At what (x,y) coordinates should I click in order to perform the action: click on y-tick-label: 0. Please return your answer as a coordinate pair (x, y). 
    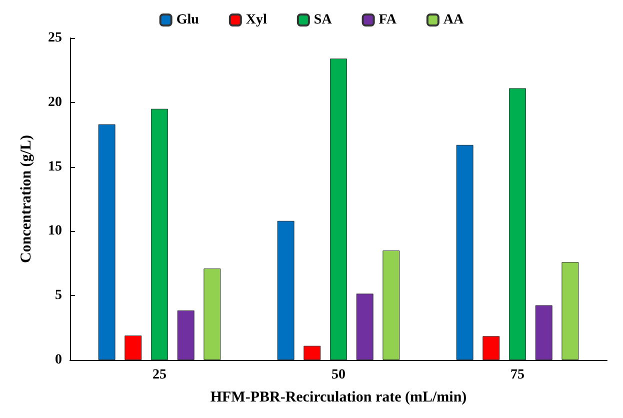
    Looking at the image, I should click on (58, 360).